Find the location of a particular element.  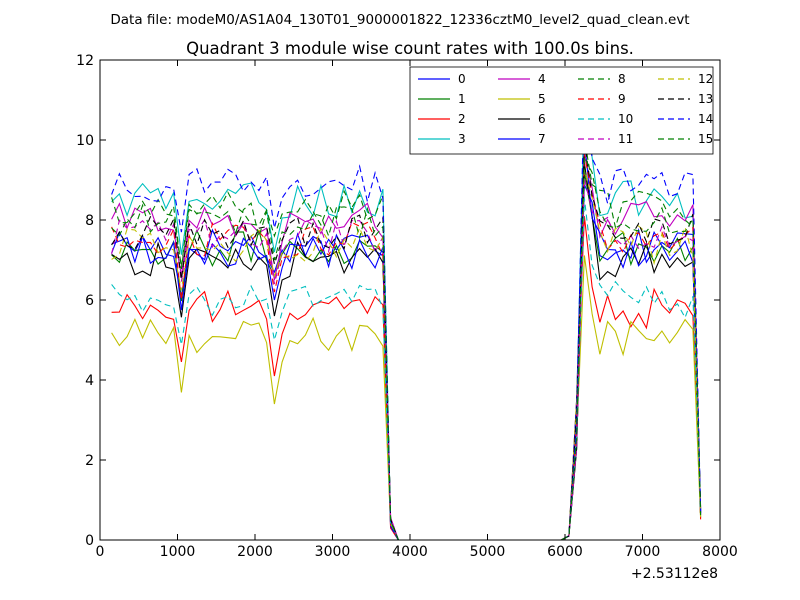

legend-label-15: 15 is located at coordinates (705, 139).